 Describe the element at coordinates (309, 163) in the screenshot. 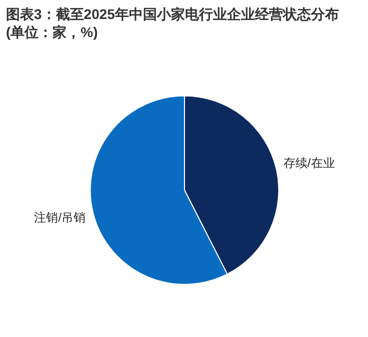

I see `slice-label: 存续/在业` at that location.